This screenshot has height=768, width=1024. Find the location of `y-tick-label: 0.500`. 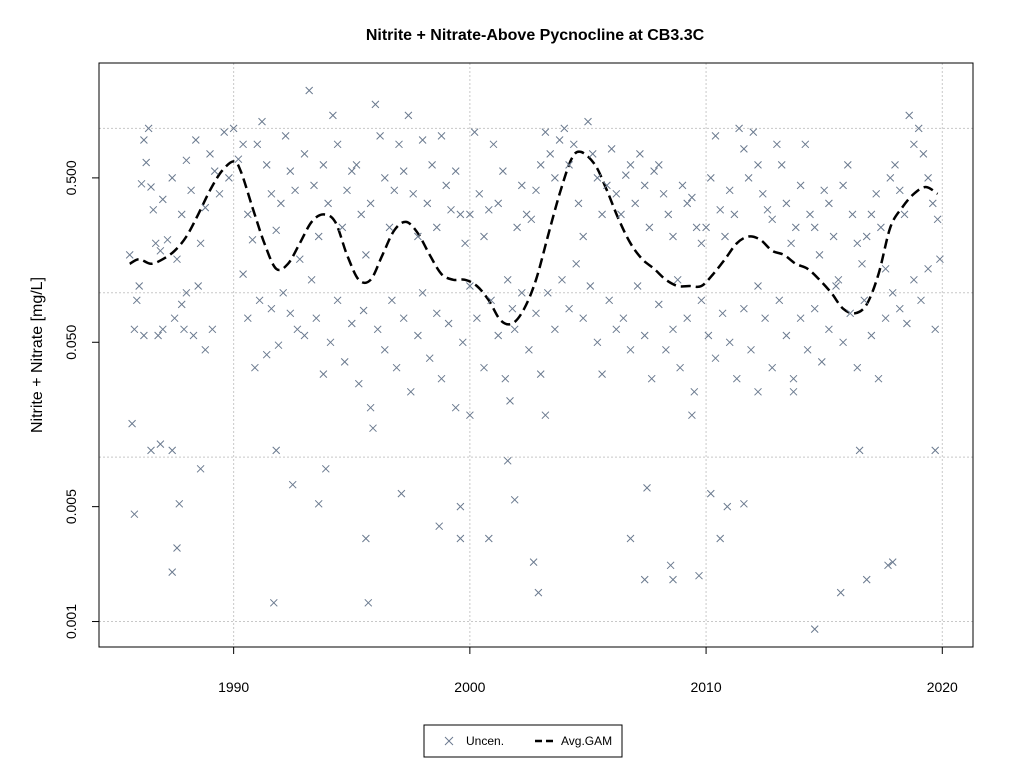

y-tick-label: 0.500 is located at coordinates (71, 177).